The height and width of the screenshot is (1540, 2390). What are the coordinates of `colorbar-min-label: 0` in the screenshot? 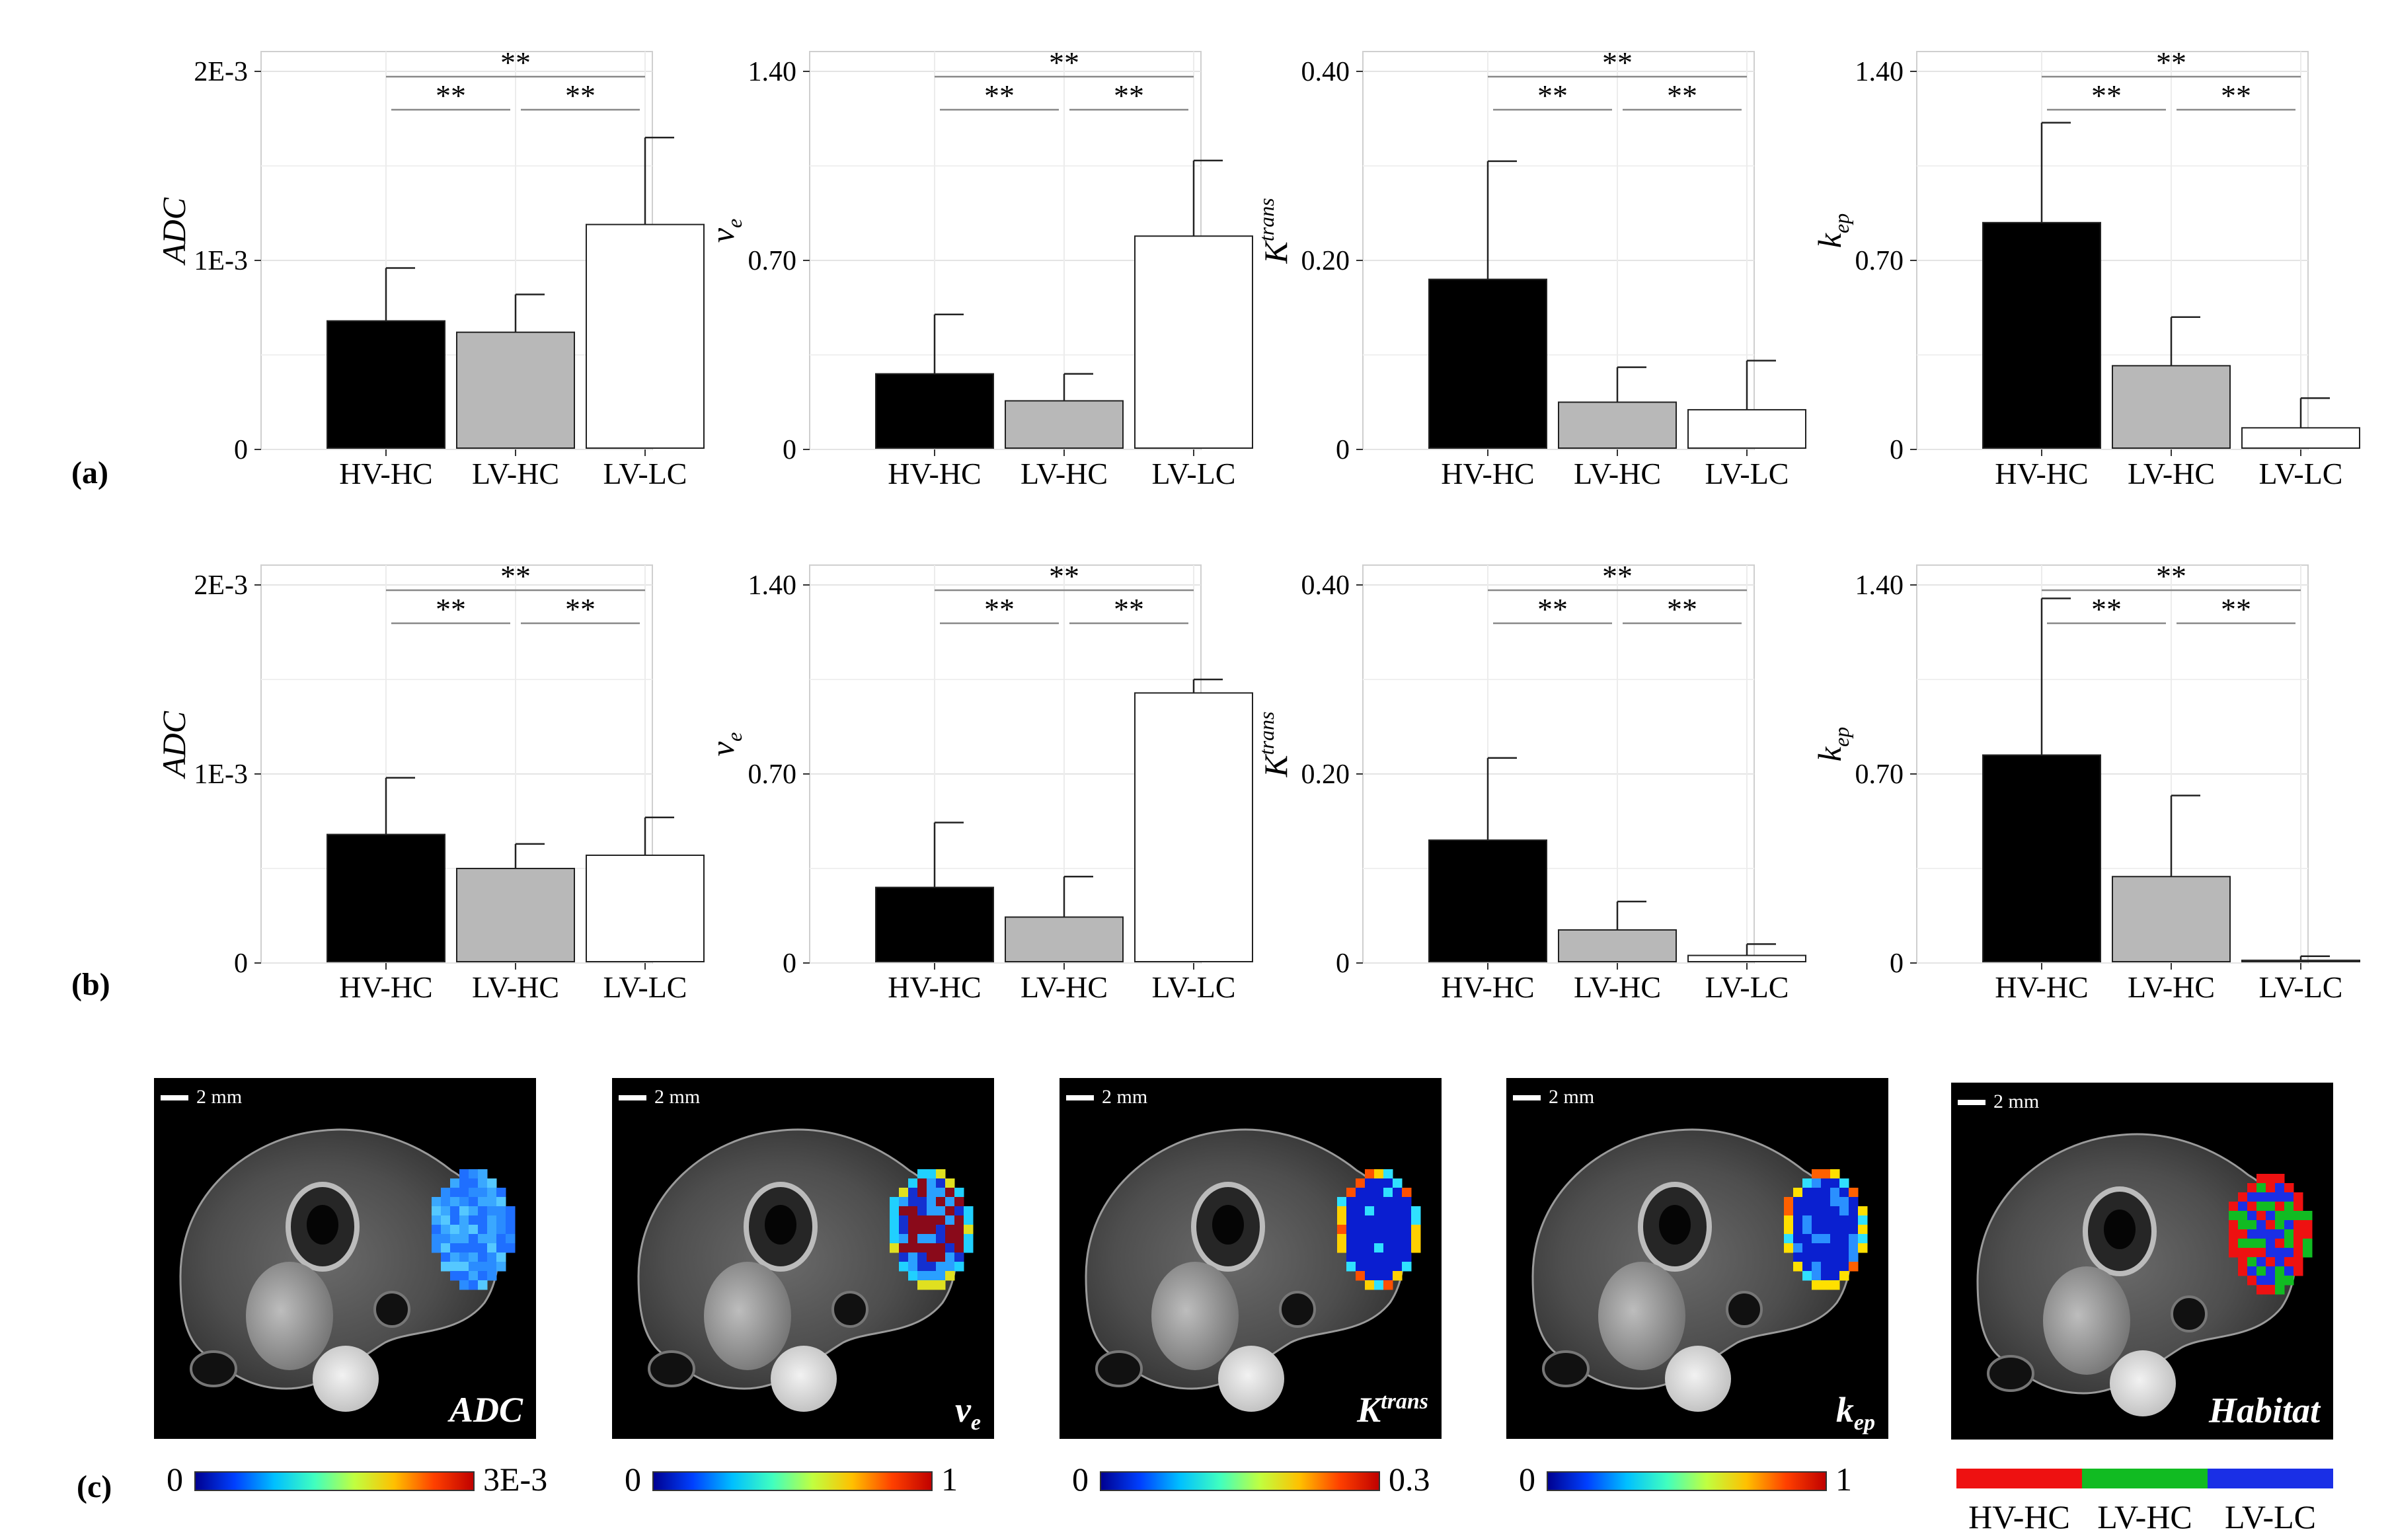 It's located at (1080, 1480).